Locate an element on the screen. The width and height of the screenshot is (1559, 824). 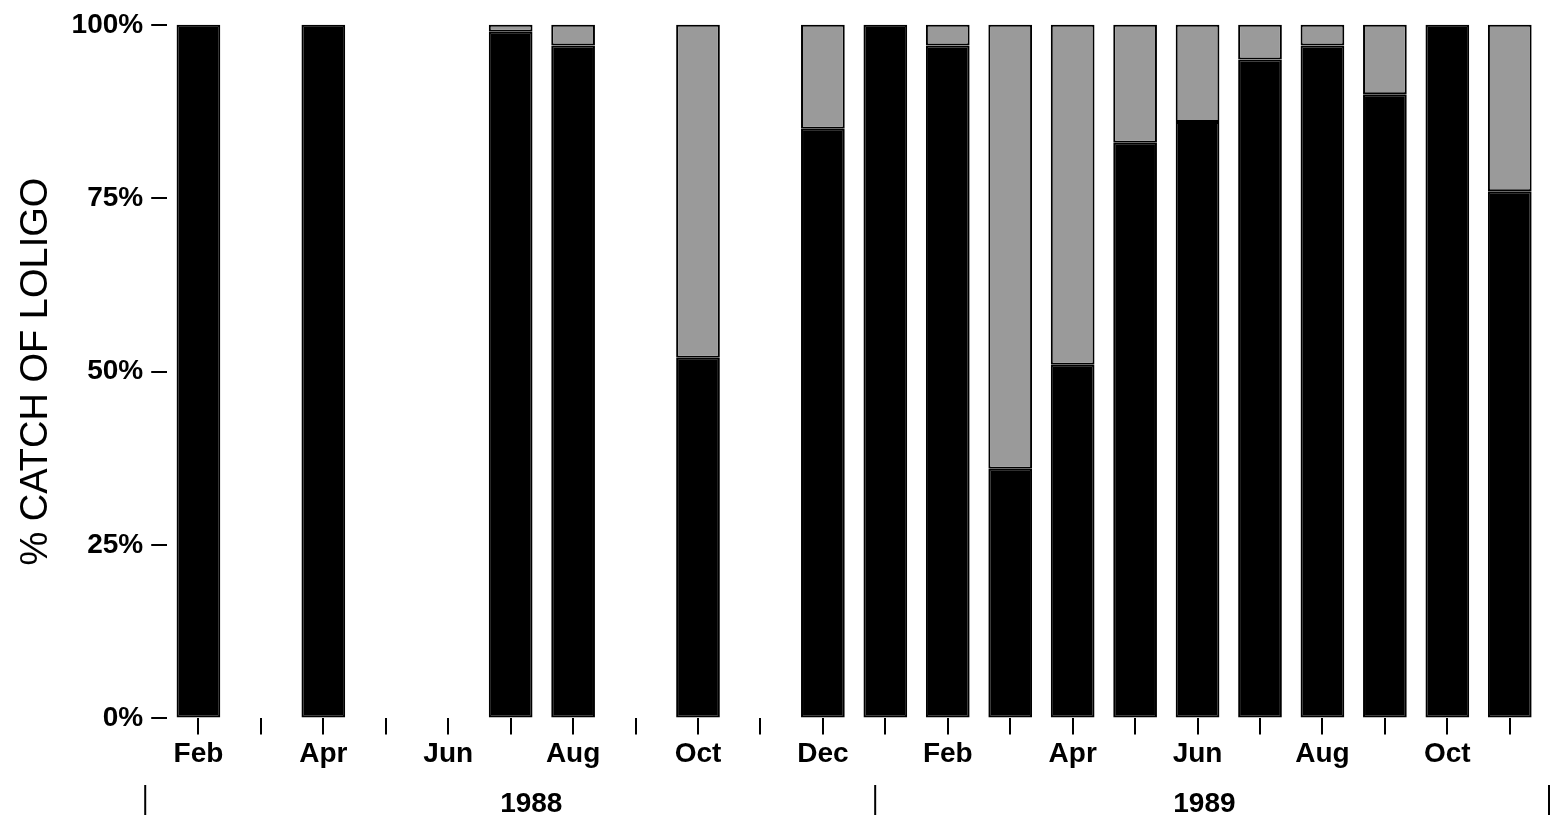
y-tick-label: 50% is located at coordinates (115, 370).